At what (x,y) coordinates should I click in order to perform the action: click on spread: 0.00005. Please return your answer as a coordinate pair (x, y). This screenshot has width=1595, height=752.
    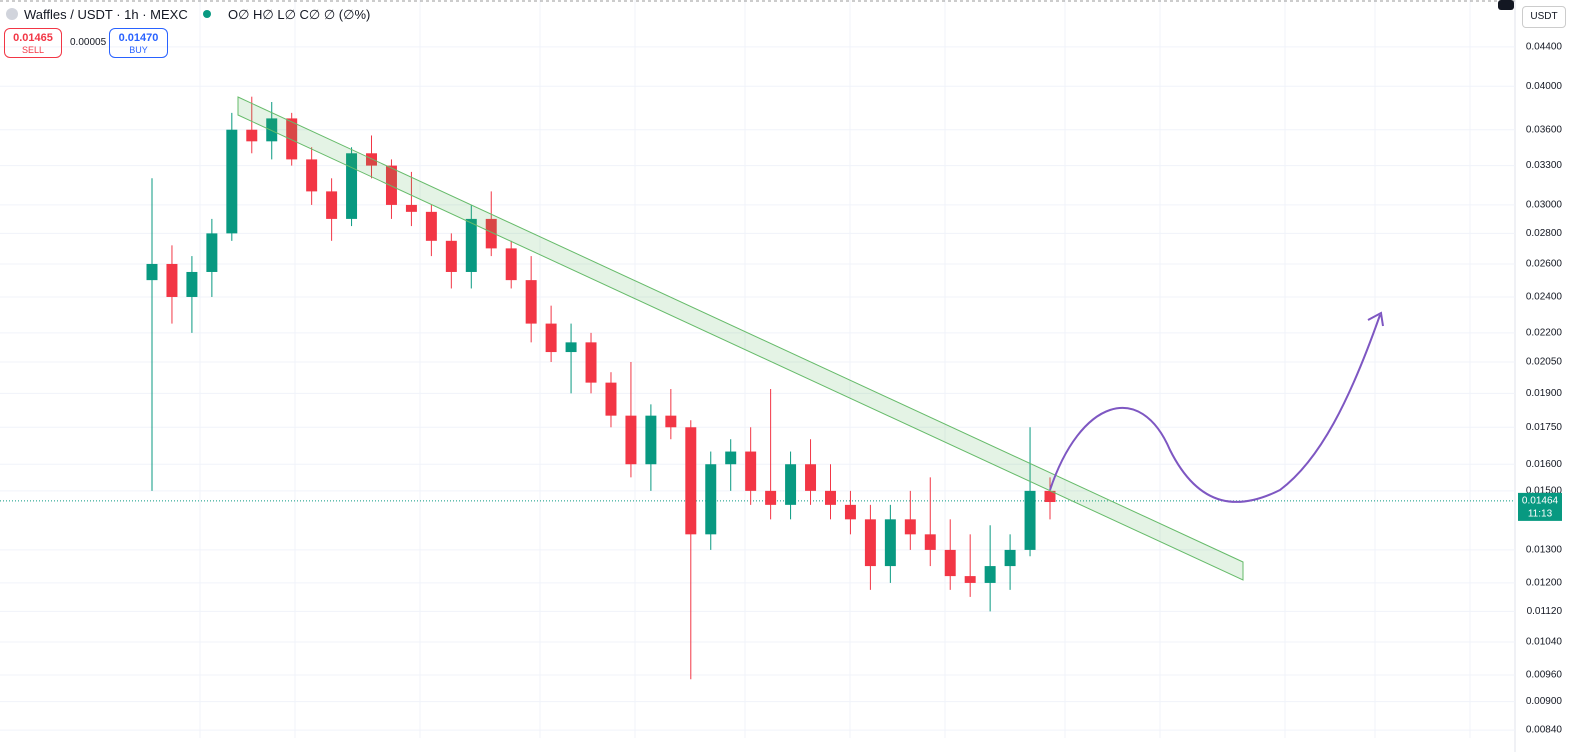
    Looking at the image, I should click on (88, 42).